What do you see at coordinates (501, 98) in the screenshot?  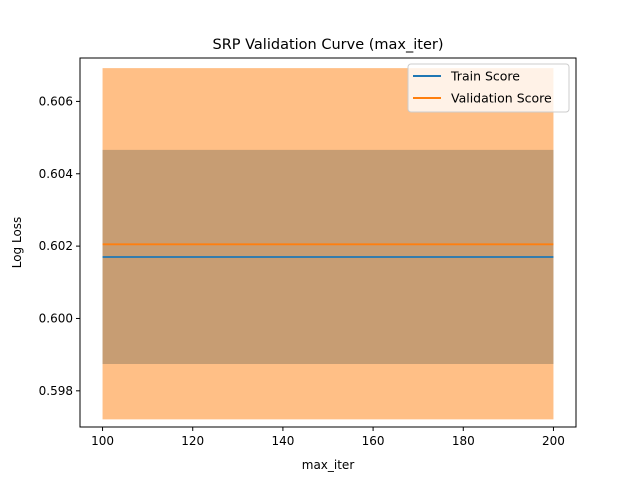 I see `legend-label-validation-score: Validation Score` at bounding box center [501, 98].